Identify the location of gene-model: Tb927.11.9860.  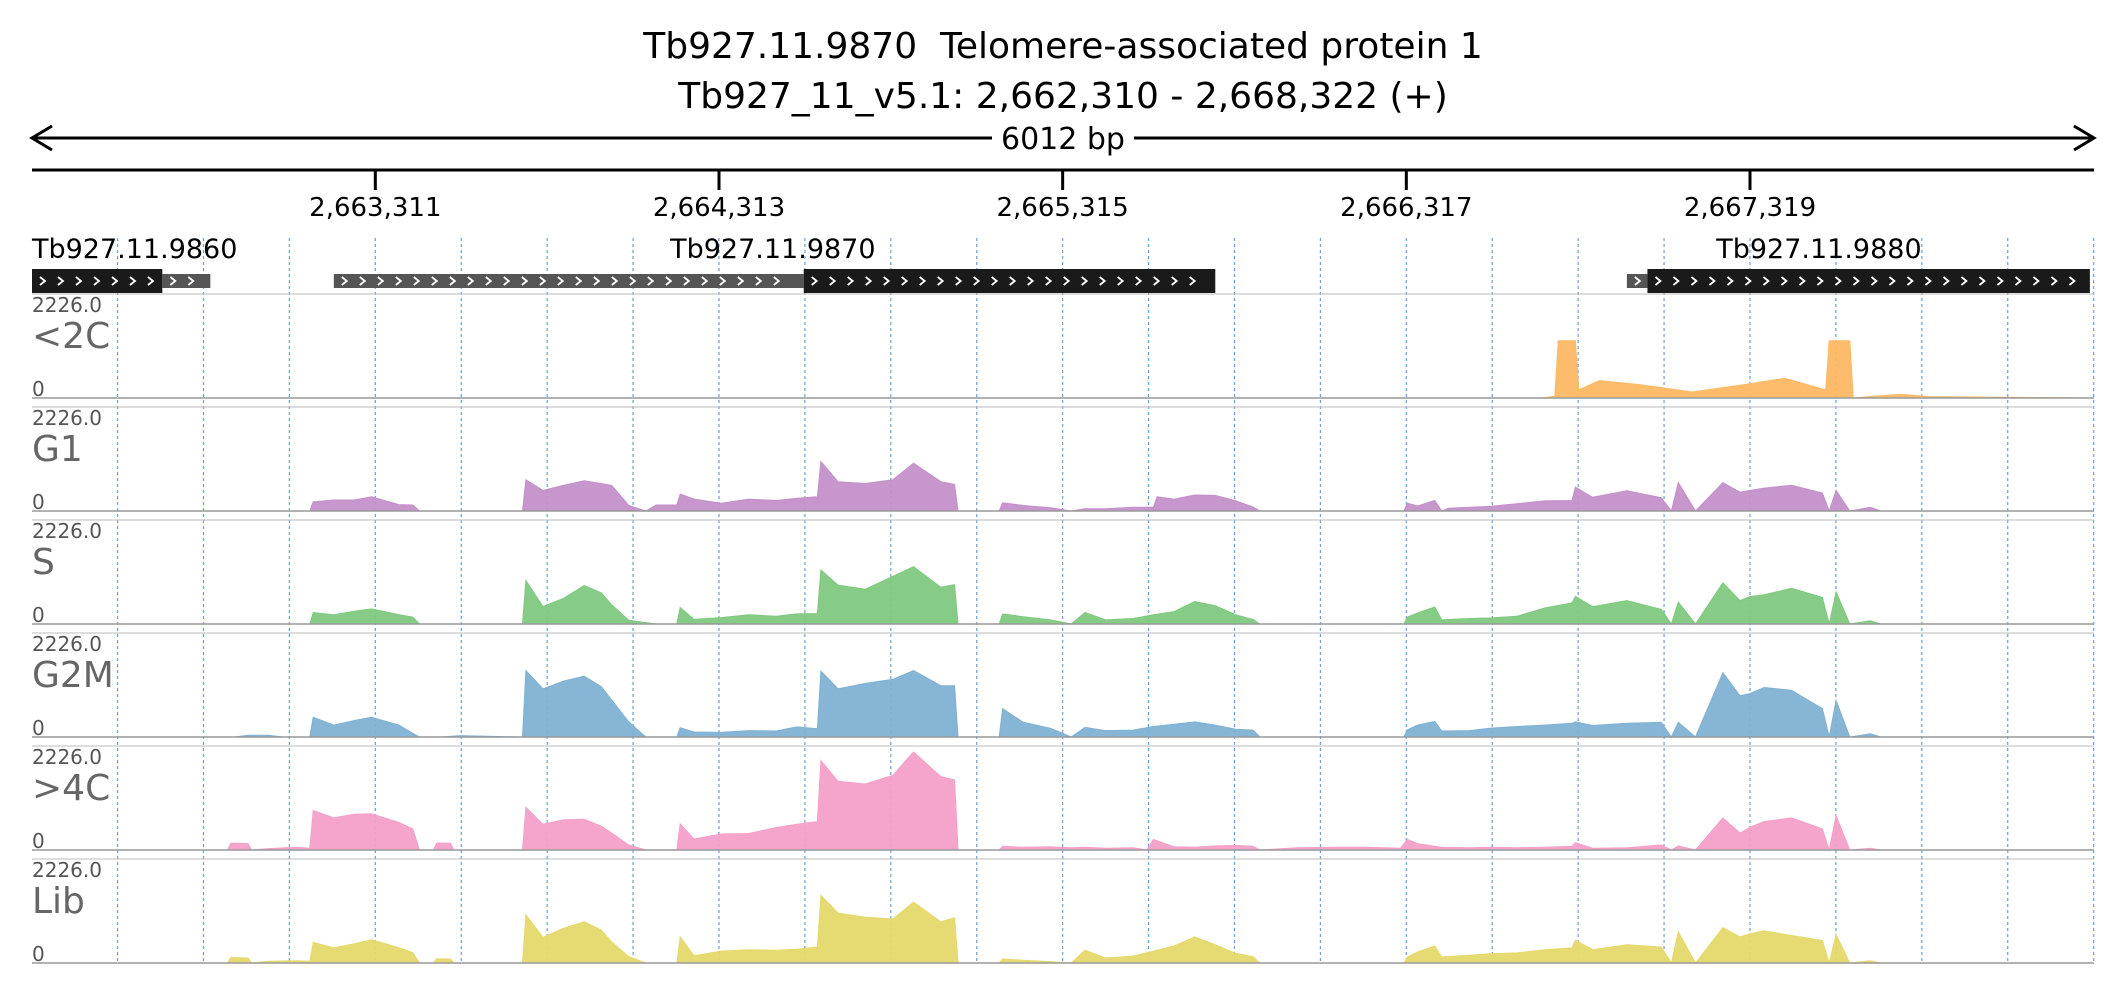
(134, 263).